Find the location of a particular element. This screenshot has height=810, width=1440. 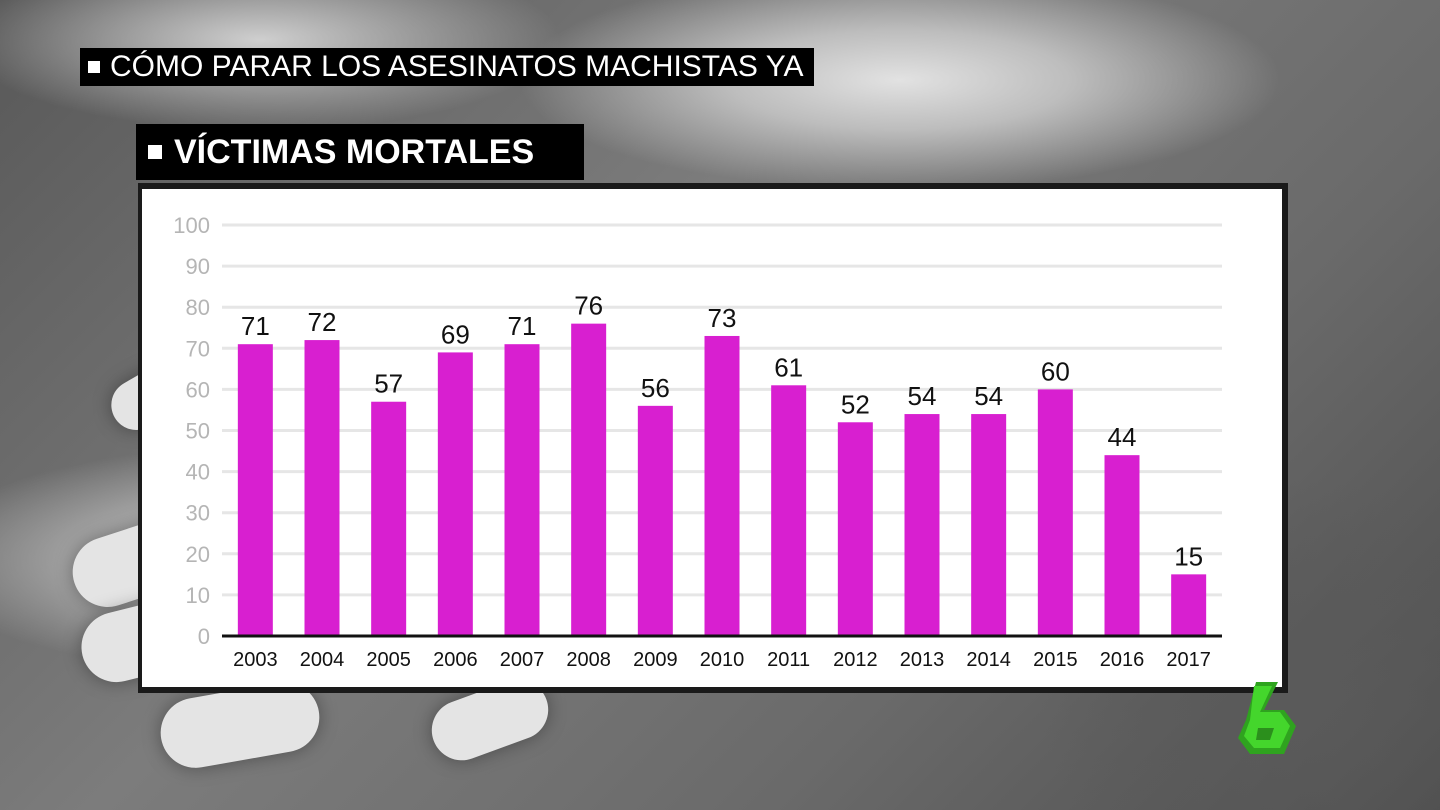

data-label: 72 is located at coordinates (322, 322).